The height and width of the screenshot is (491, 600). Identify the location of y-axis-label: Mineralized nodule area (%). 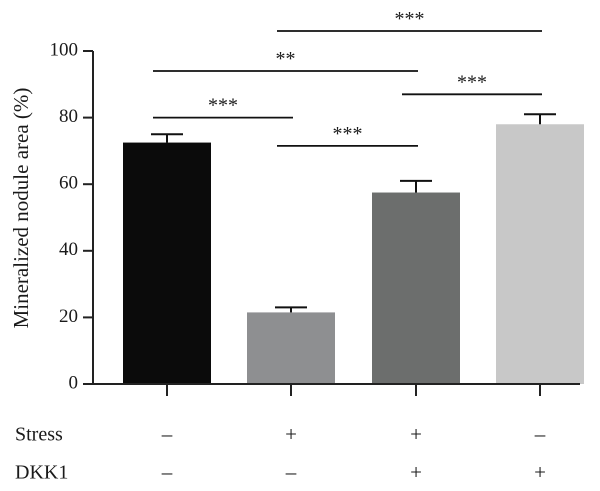
(21, 208).